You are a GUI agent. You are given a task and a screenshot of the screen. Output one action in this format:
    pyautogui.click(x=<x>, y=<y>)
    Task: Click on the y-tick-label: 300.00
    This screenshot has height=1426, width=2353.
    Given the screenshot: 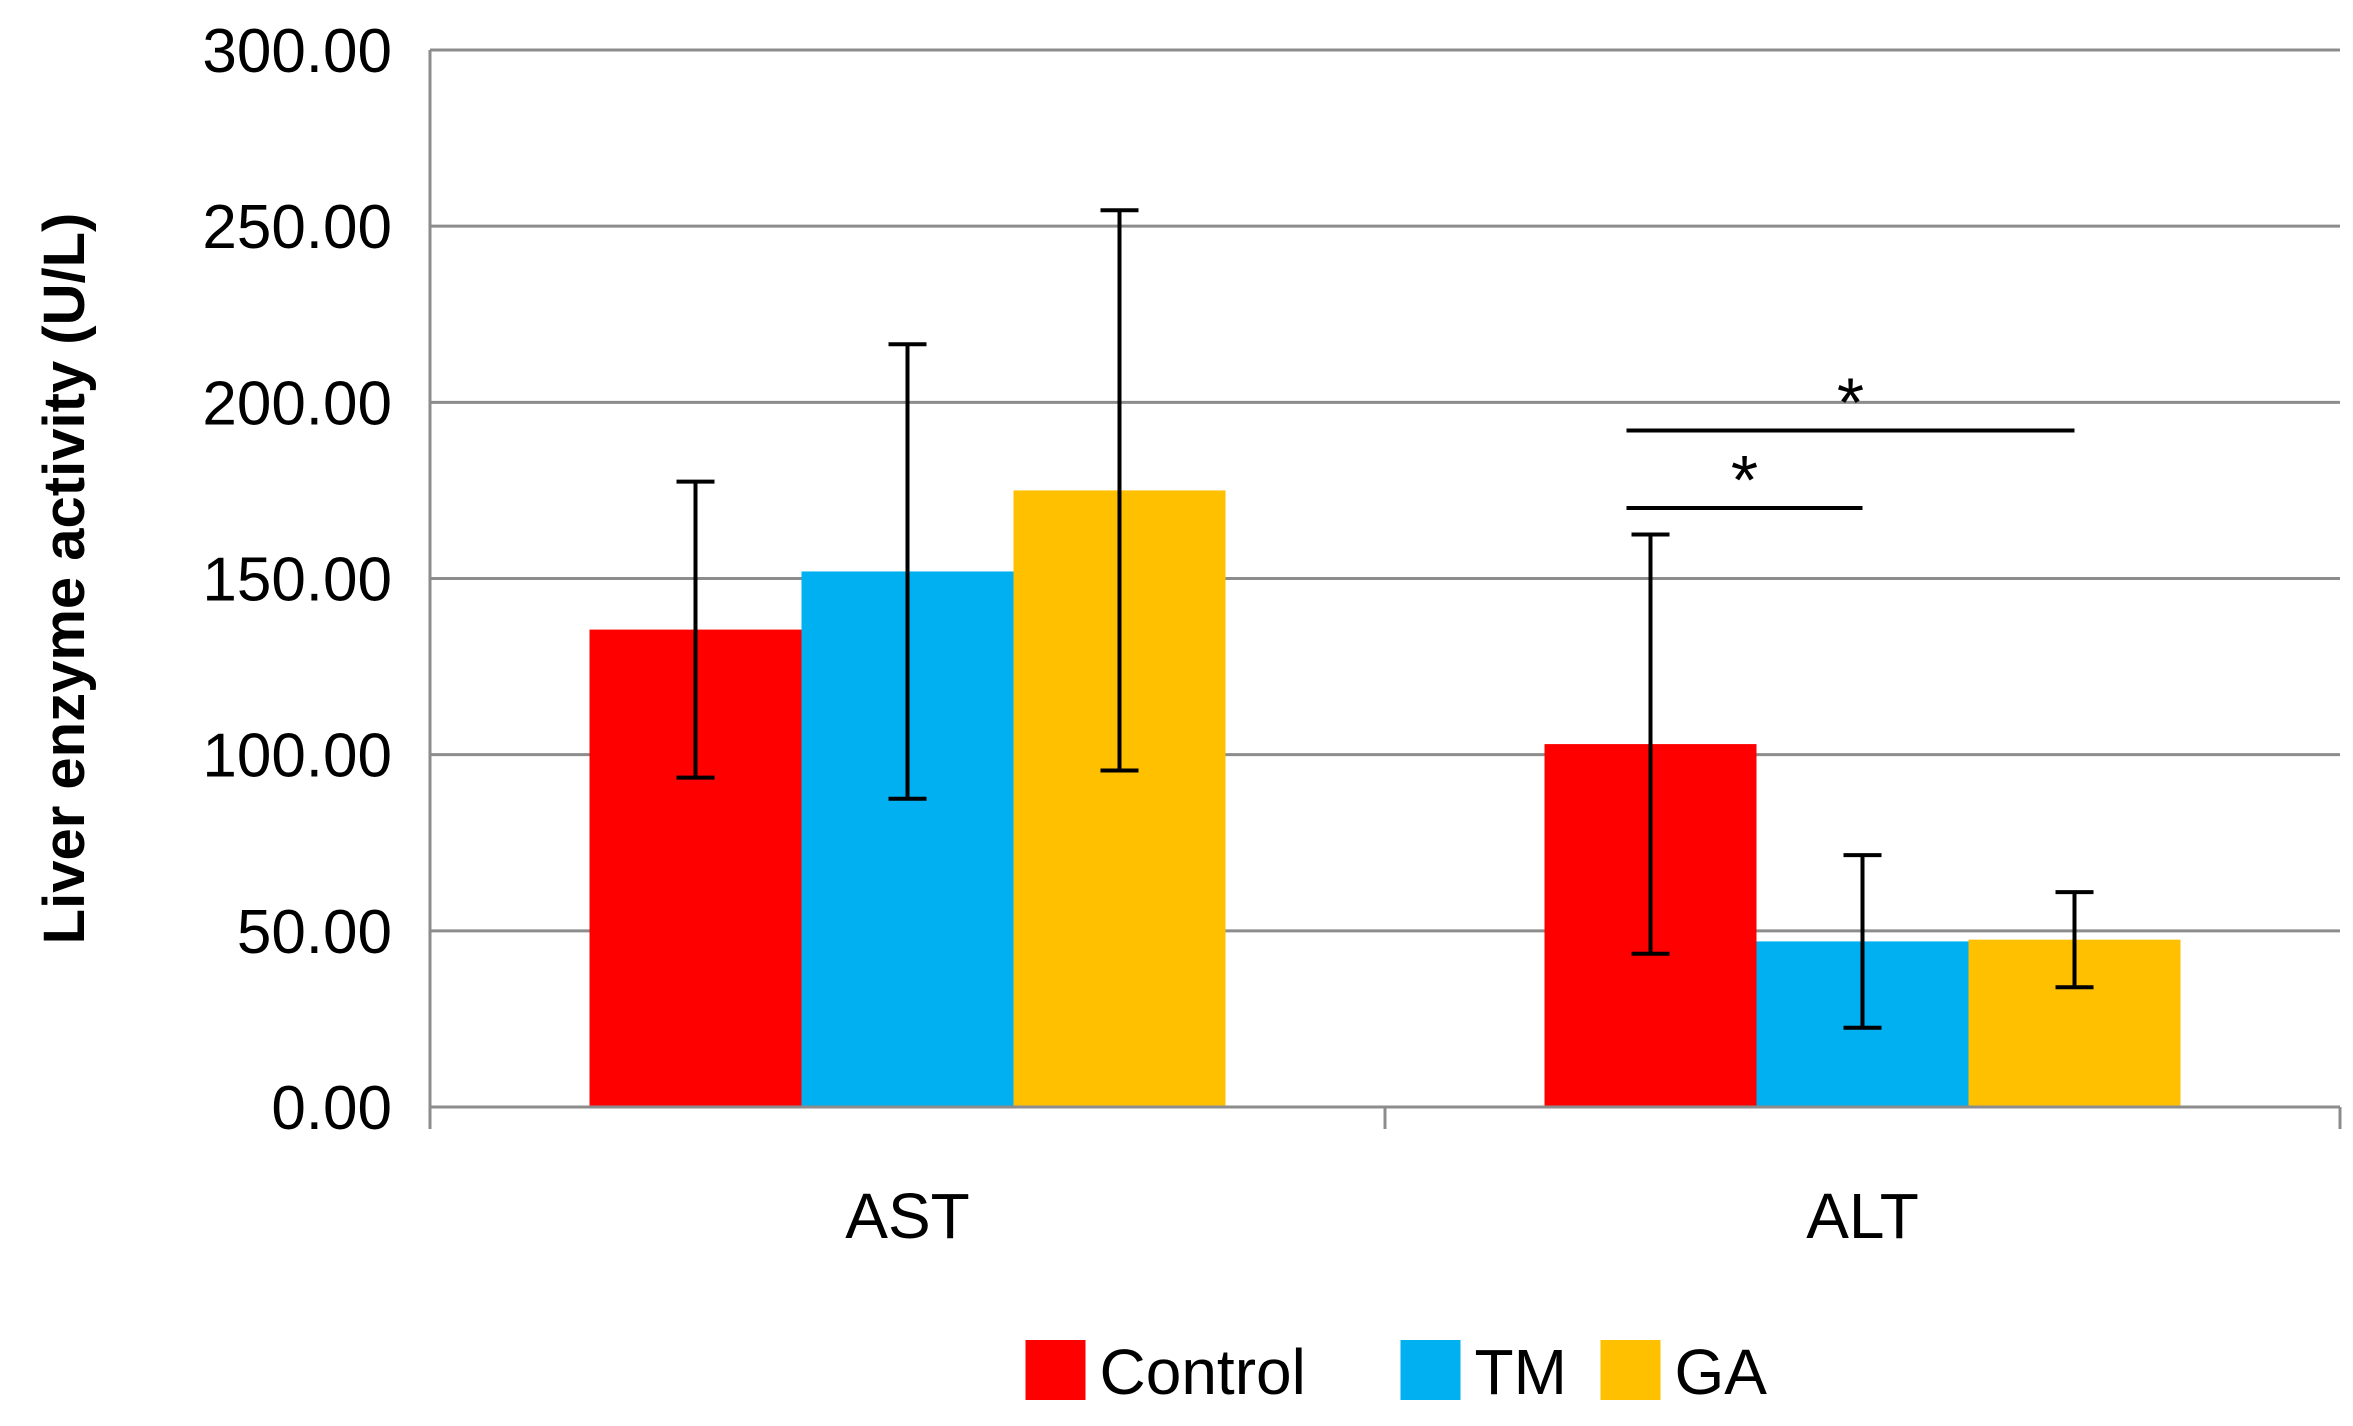 What is the action you would take?
    pyautogui.click(x=297, y=51)
    